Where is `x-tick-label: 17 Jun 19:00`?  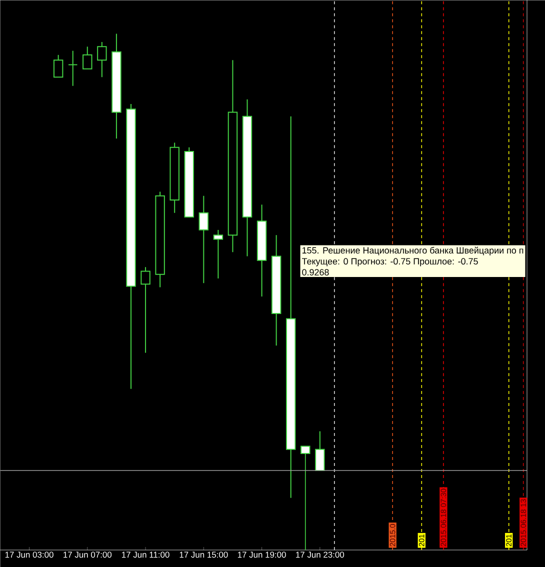 x-tick-label: 17 Jun 19:00 is located at coordinates (262, 555).